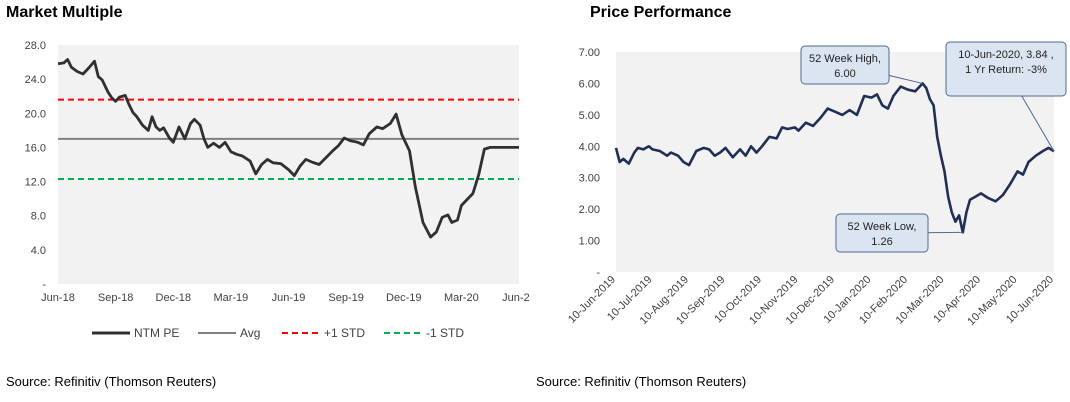  I want to click on y-tick-label: 16.0, so click(35, 148).